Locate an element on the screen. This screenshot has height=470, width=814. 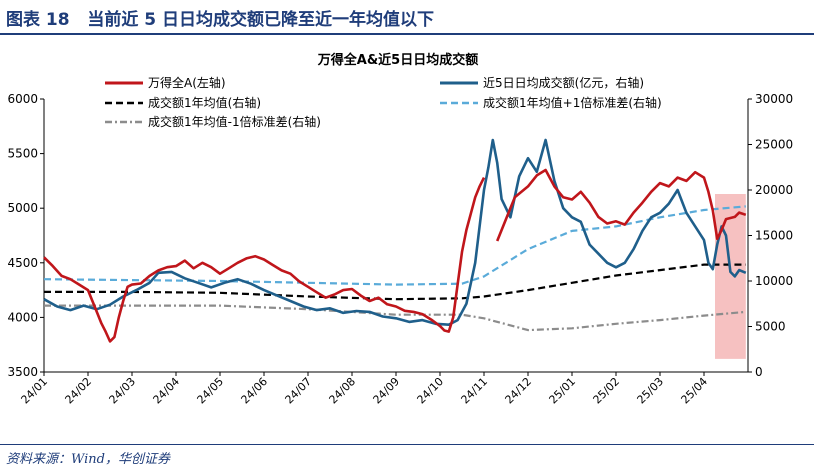
highlight-band is located at coordinates (730, 276).